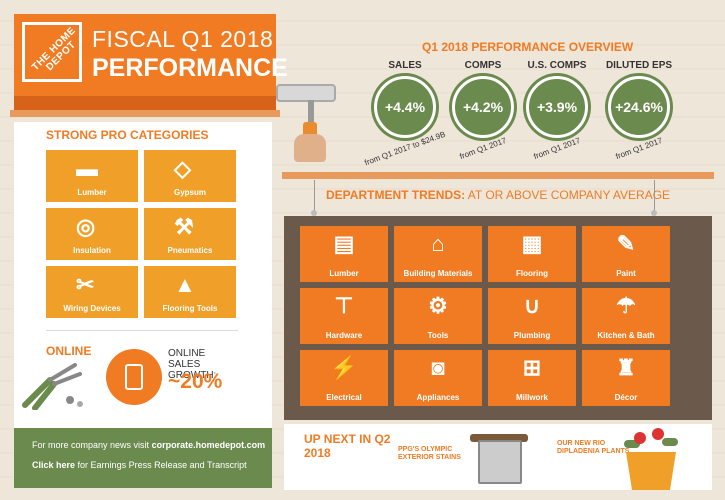 The height and width of the screenshot is (500, 725). I want to click on home-depot-logo: THE HOME DEPOT, so click(52, 52).